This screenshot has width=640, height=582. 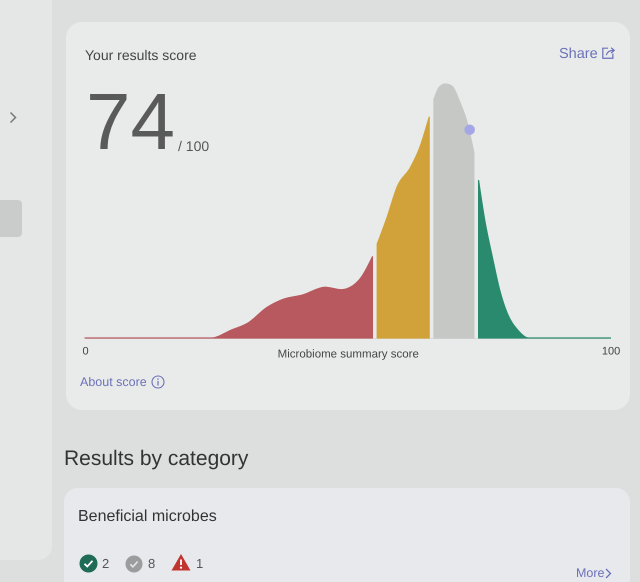 What do you see at coordinates (194, 146) in the screenshot?
I see `annotation: / 100` at bounding box center [194, 146].